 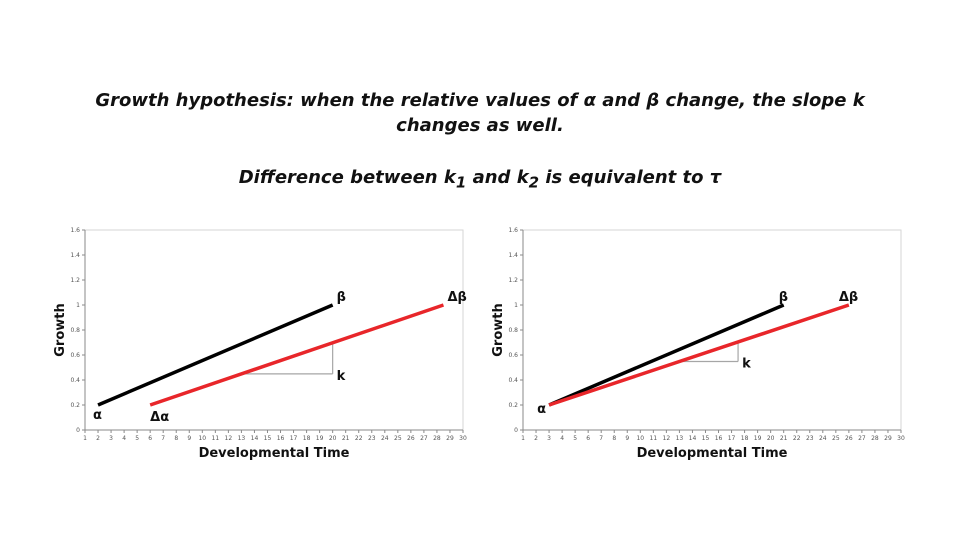 What do you see at coordinates (137, 438) in the screenshot?
I see `x-tick-label: 5` at bounding box center [137, 438].